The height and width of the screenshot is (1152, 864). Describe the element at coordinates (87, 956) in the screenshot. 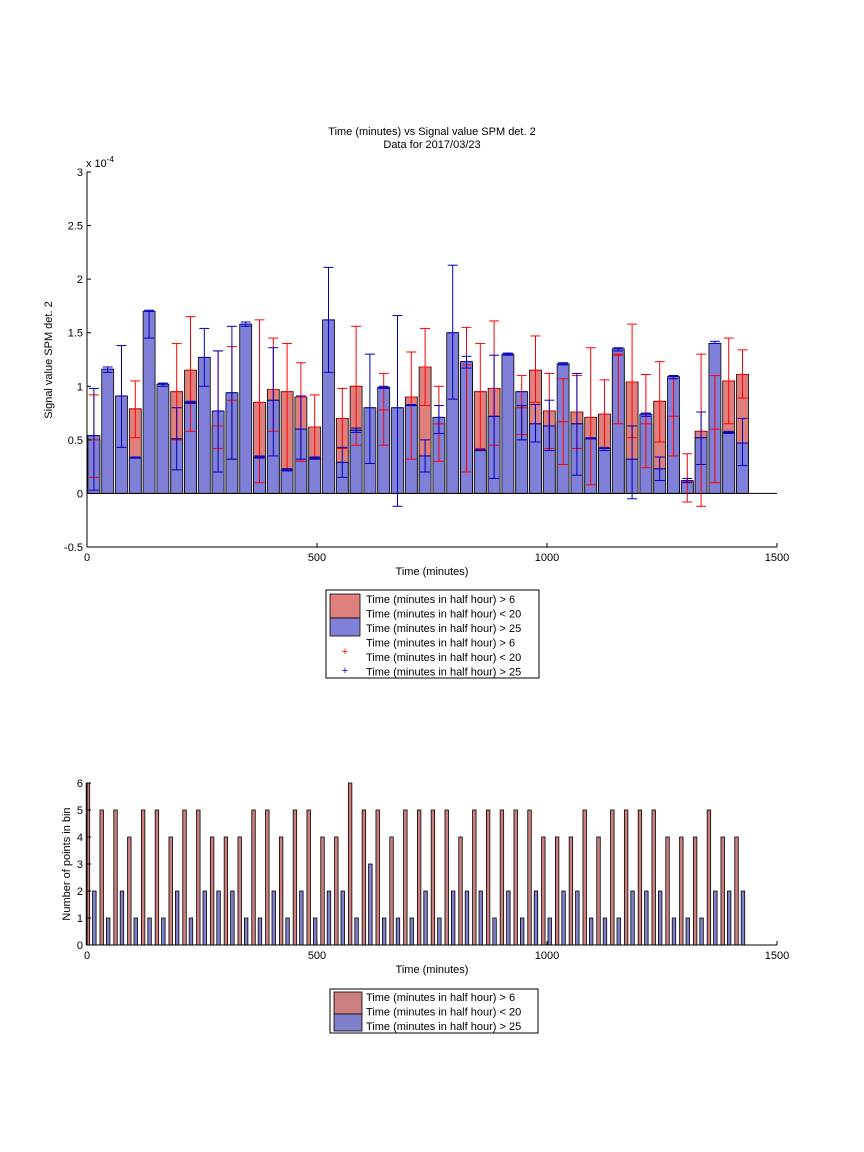

I see `x-tick-label: 0` at that location.